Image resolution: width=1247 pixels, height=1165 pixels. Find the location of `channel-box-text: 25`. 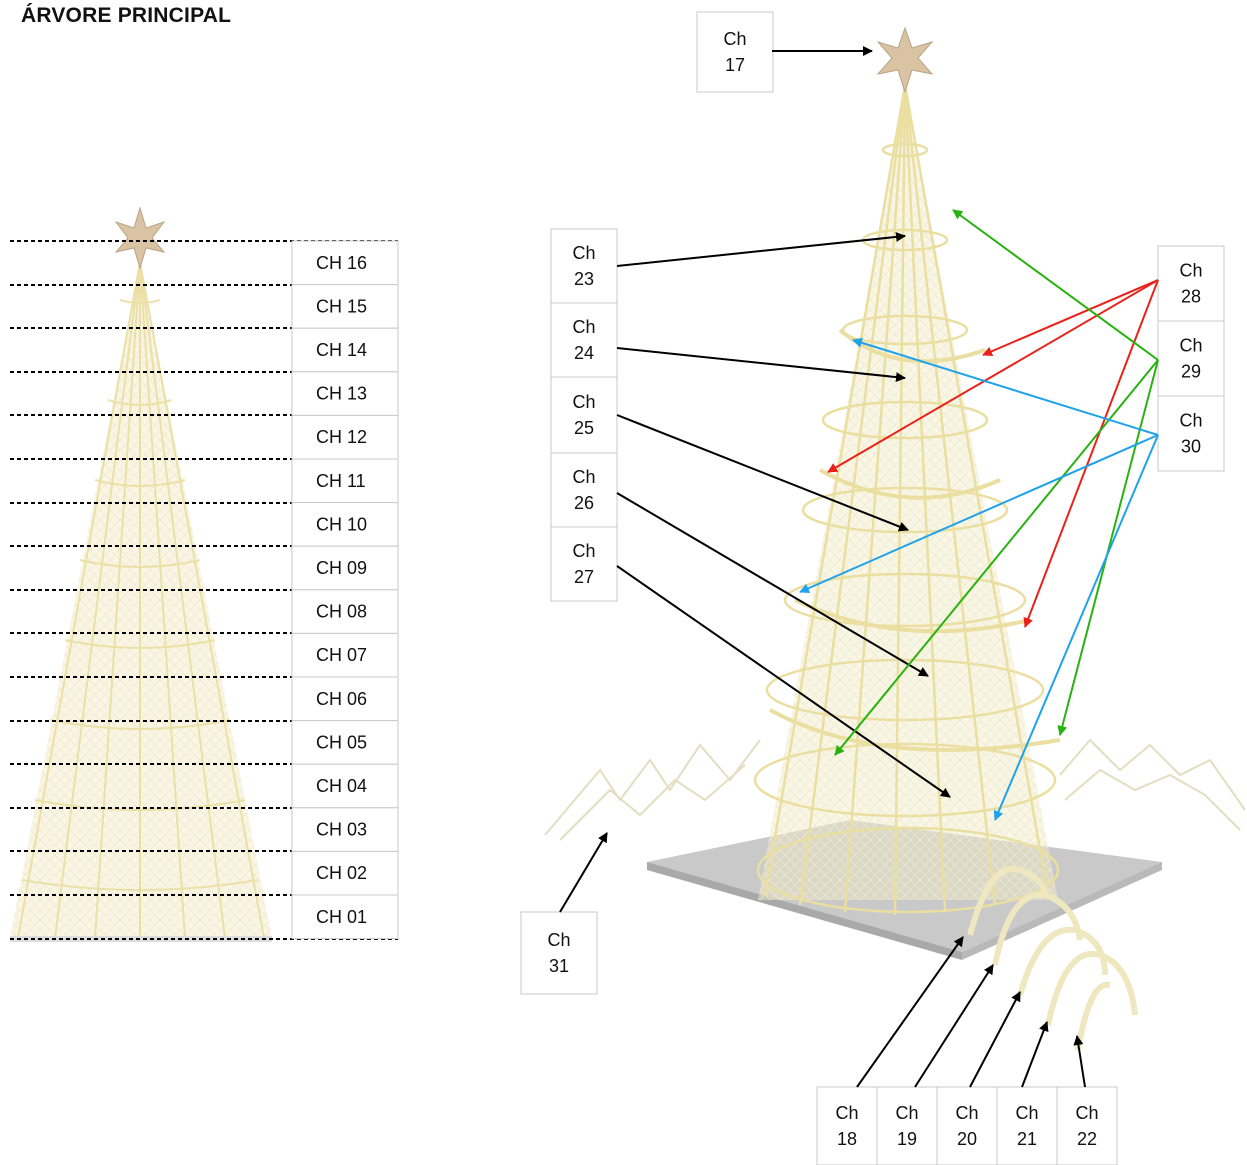

channel-box-text: 25 is located at coordinates (584, 428).